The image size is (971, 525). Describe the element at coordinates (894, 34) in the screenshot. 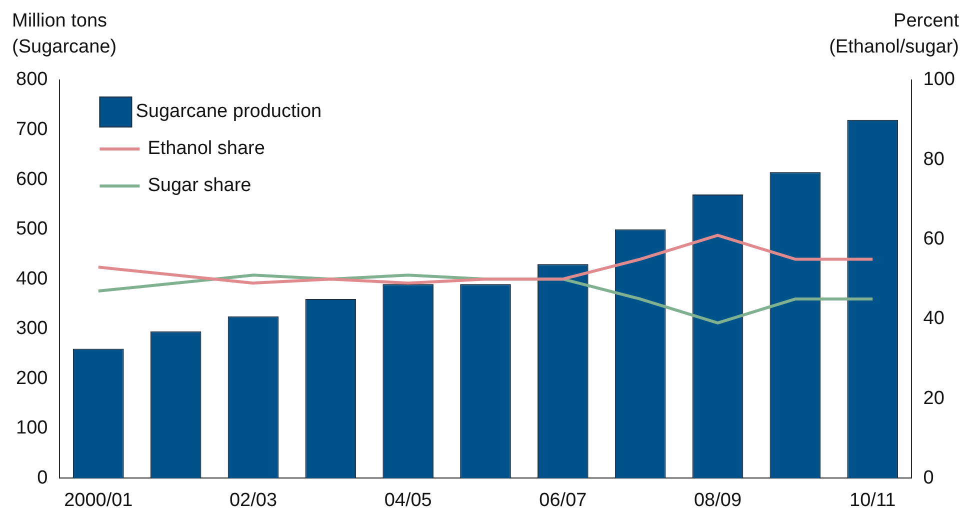

I see `y2-axis-title: Percent (Ethanol/sugar)` at that location.